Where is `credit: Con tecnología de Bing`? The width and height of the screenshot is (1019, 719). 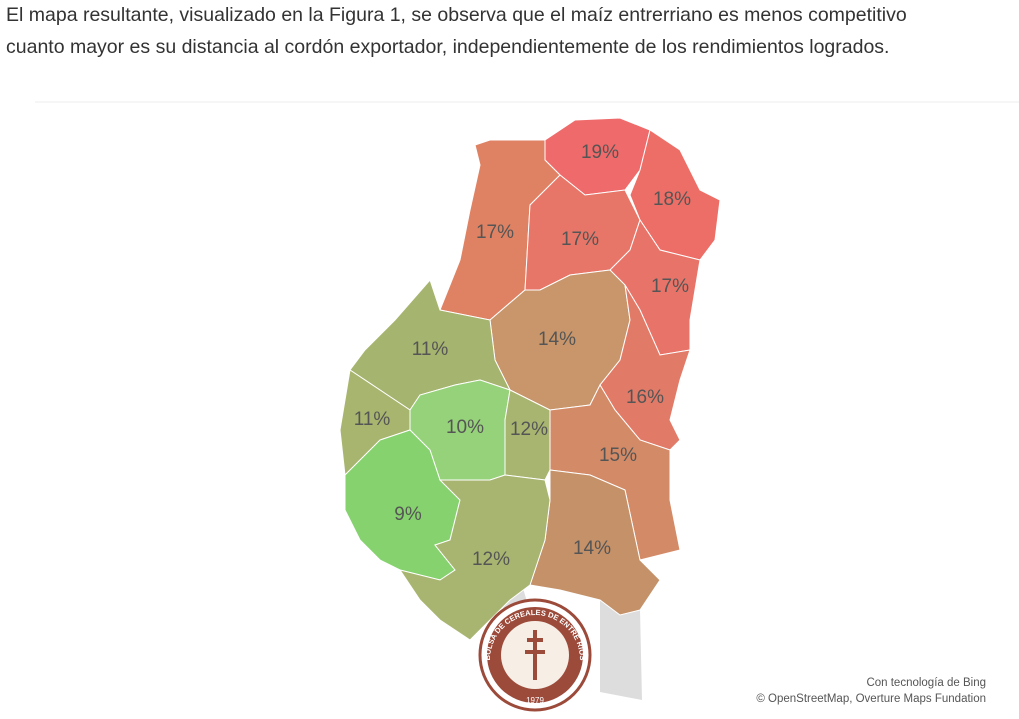
credit: Con tecnología de Bing is located at coordinates (926, 683).